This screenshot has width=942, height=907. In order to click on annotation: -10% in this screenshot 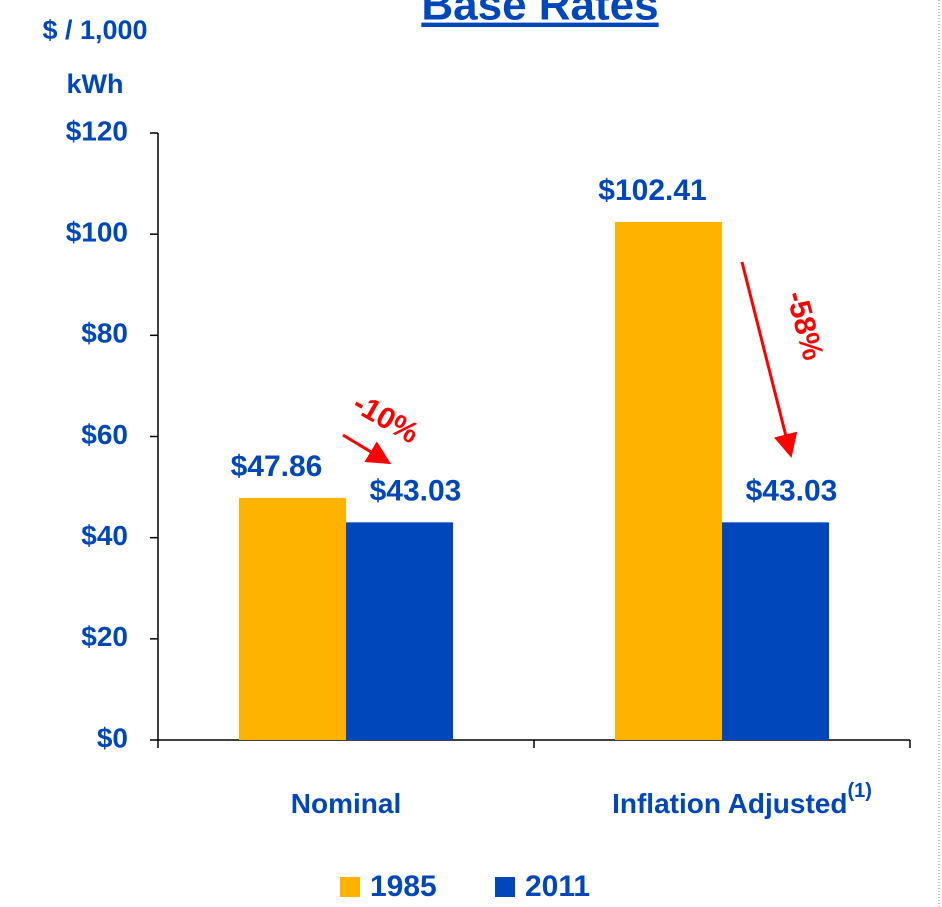, I will do `click(385, 419)`.